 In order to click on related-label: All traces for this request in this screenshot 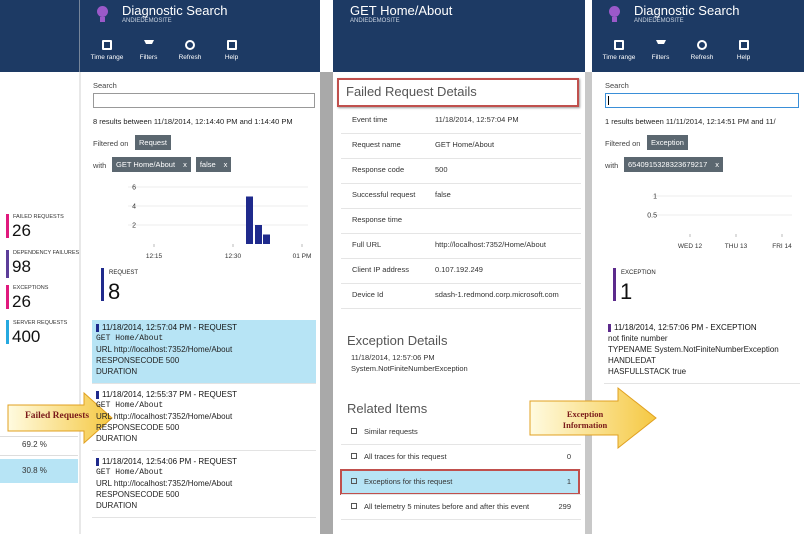, I will do `click(405, 456)`.